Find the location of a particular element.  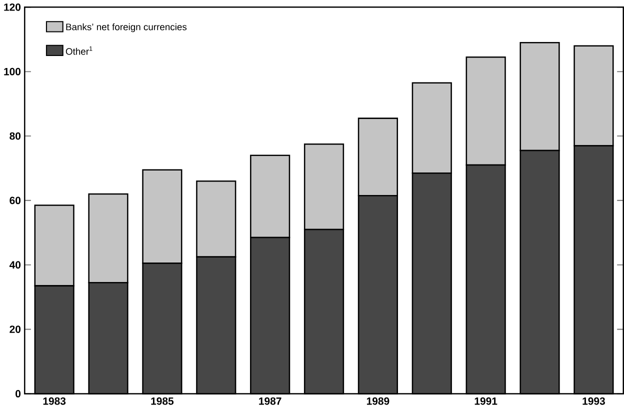

x-tick-label: 1987 is located at coordinates (270, 401).